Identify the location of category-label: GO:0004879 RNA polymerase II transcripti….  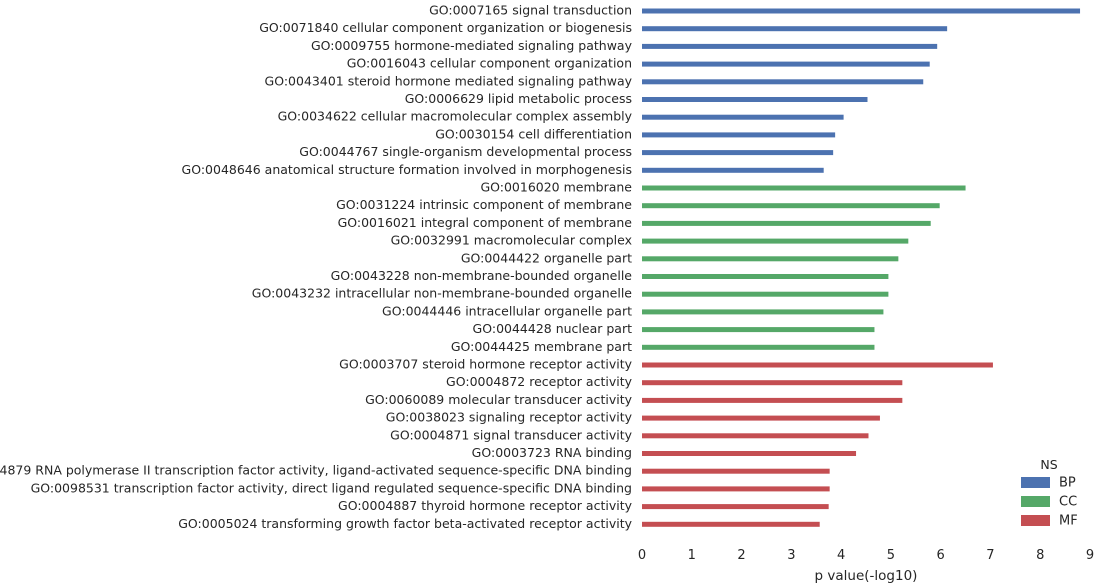
(316, 470).